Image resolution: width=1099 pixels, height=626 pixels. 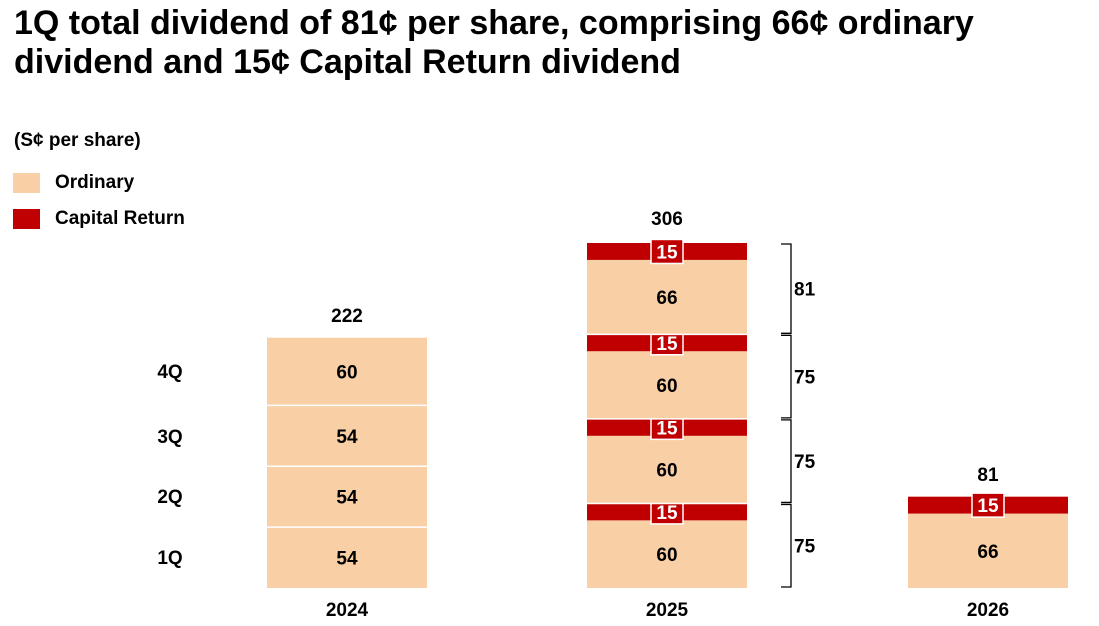 I want to click on data-label-2026-1q-capital-return: 15, so click(x=988, y=506).